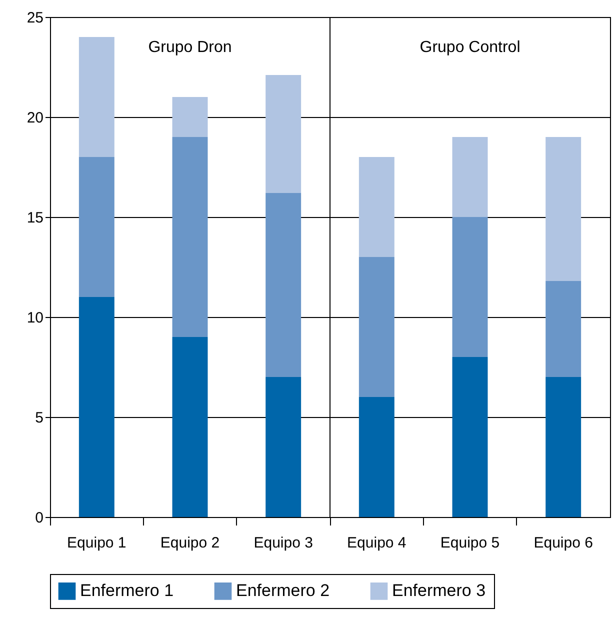 This screenshot has width=614, height=625. Describe the element at coordinates (39, 518) in the screenshot. I see `y-tick-label: 0` at that location.